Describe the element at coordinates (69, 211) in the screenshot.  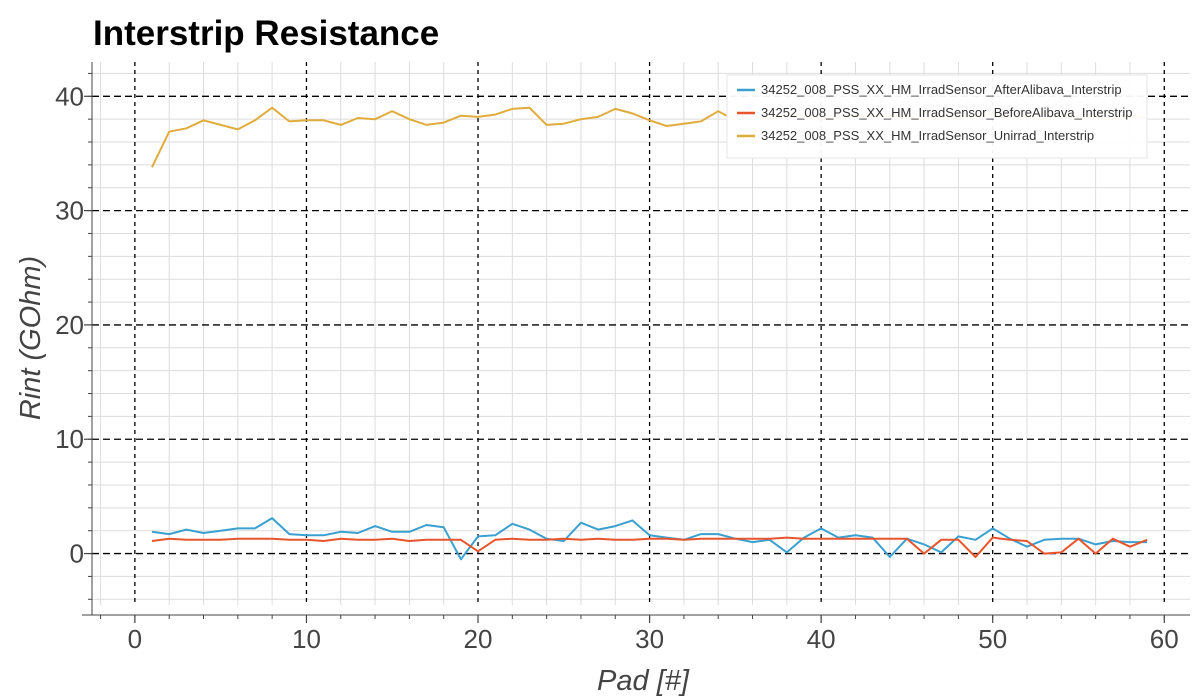
I see `y-tick-label: 30` at that location.